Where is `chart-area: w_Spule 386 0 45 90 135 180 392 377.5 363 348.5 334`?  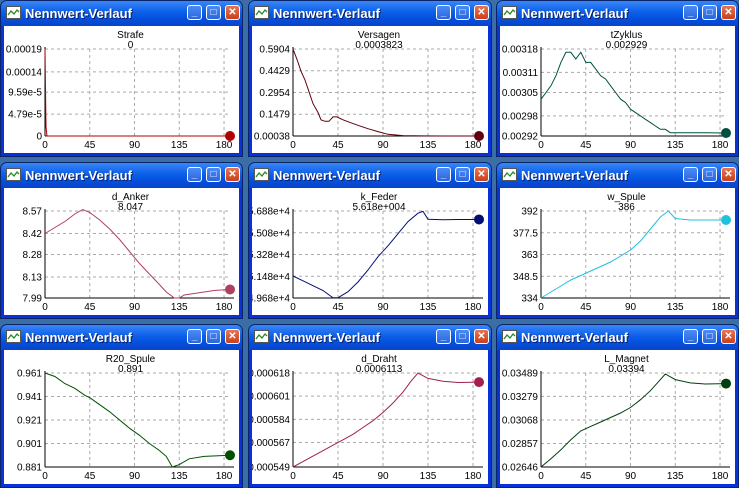 chart-area: w_Spule 386 0 45 90 135 180 392 377.5 363 348.5 334 is located at coordinates (617, 251).